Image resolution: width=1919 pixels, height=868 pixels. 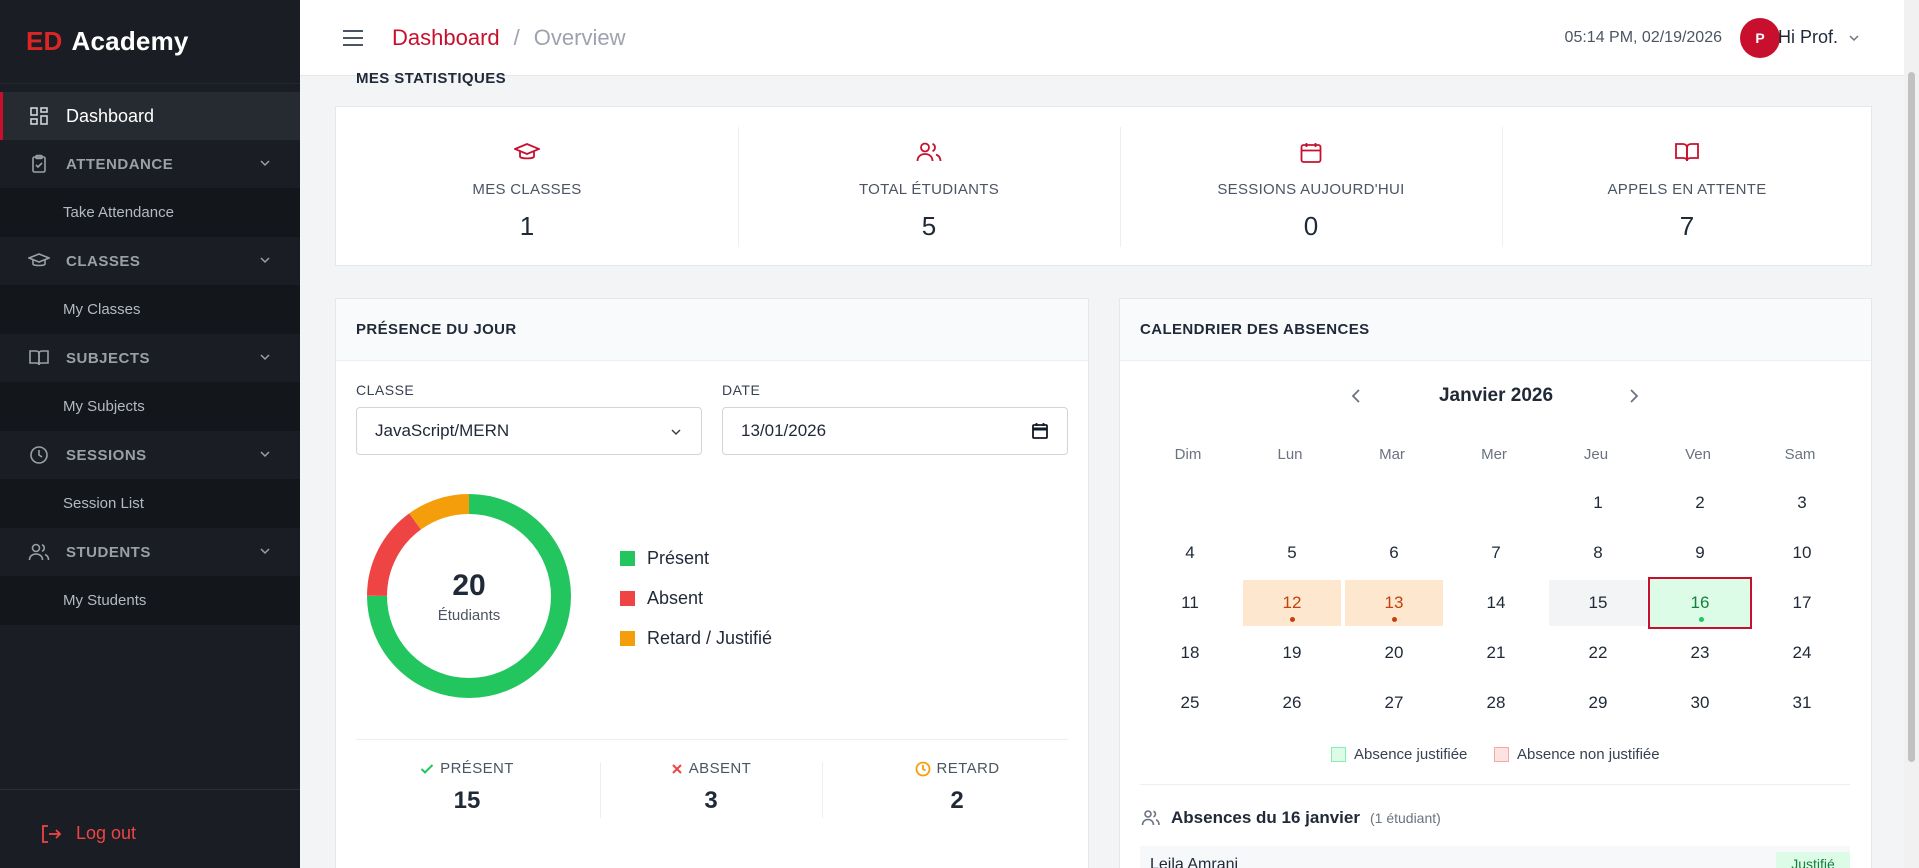 What do you see at coordinates (467, 768) in the screenshot?
I see `summary-present-header: PRÉSENT` at bounding box center [467, 768].